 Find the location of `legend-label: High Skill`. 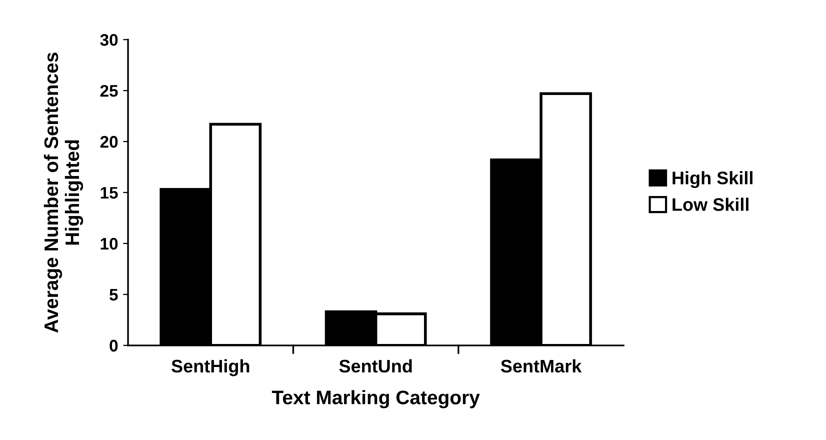

legend-label: High Skill is located at coordinates (712, 179).